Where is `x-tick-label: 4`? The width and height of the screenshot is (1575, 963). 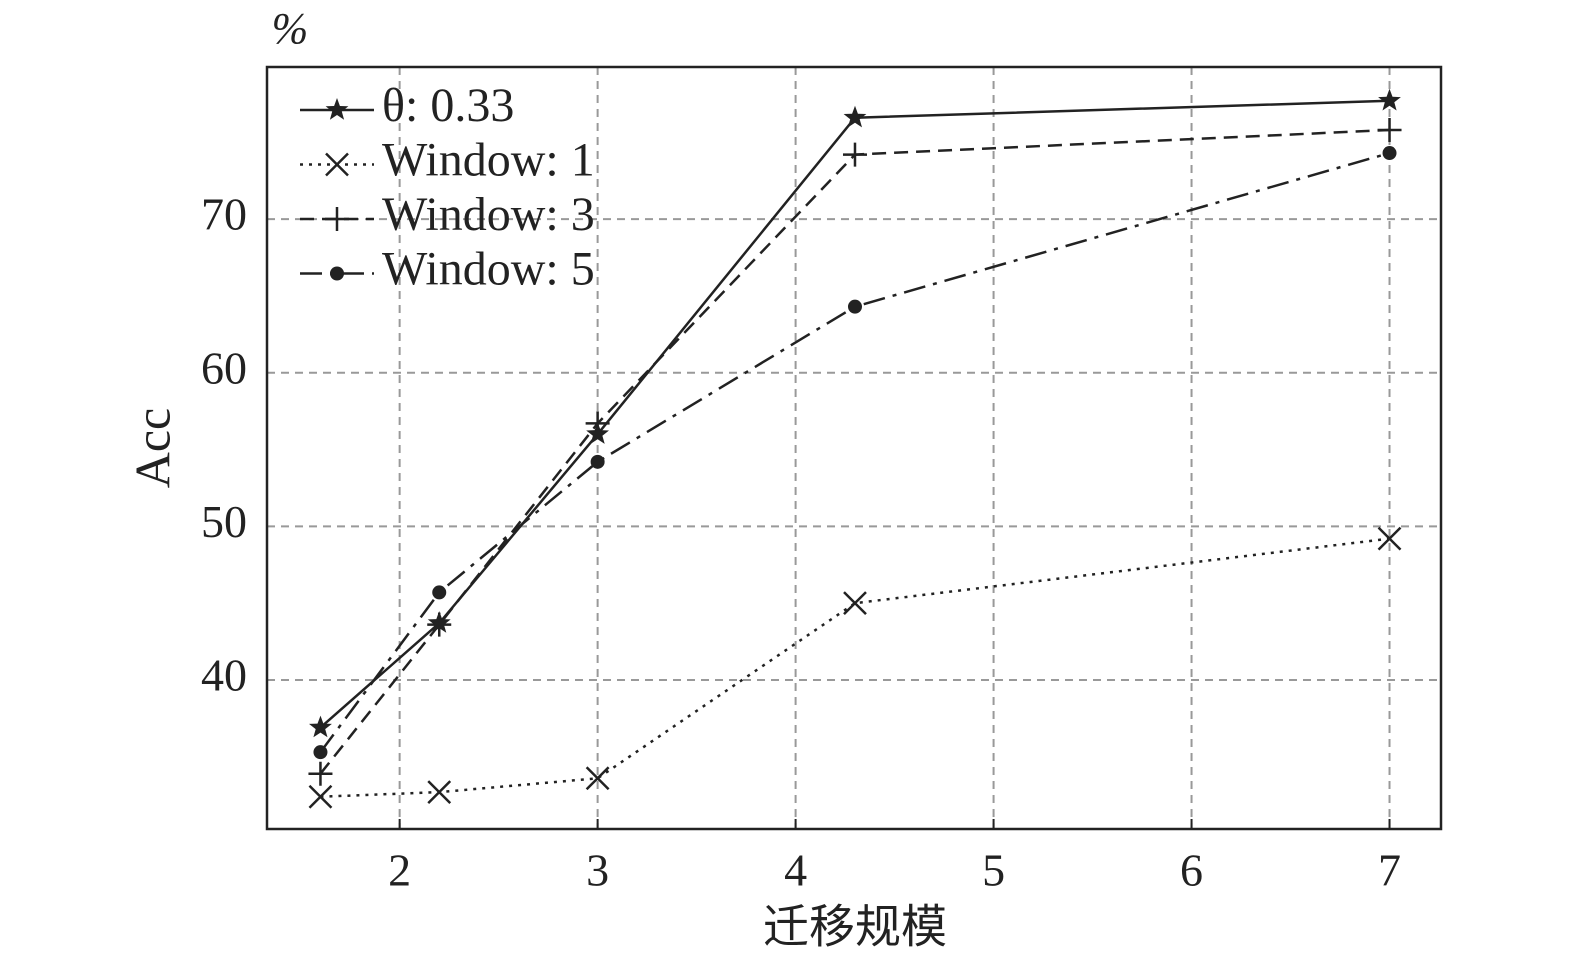
x-tick-label: 4 is located at coordinates (795, 870).